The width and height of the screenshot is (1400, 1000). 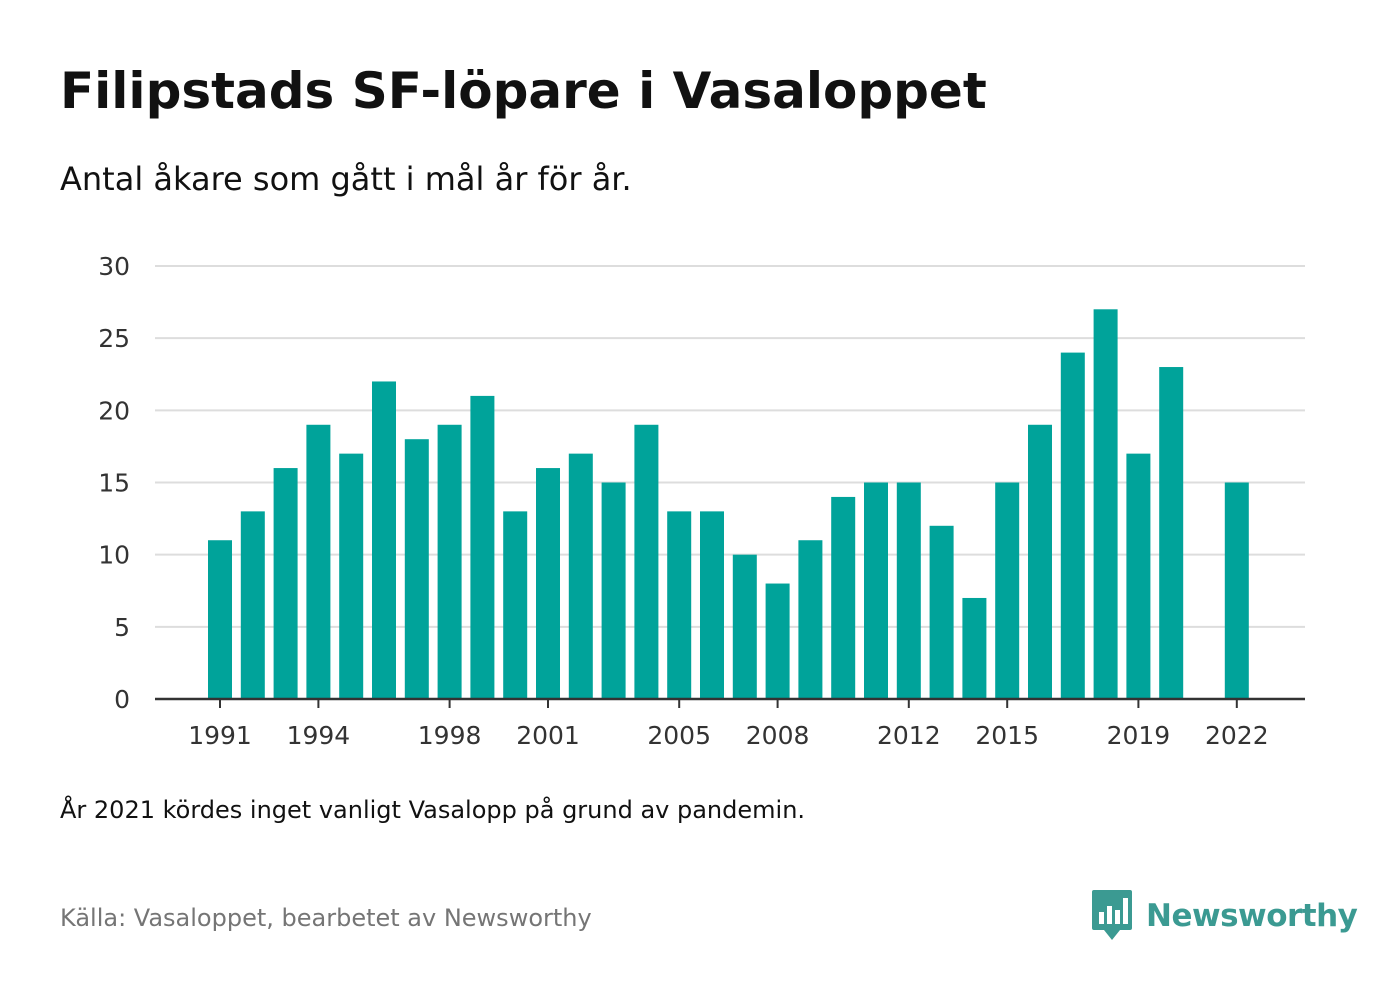 I want to click on x-tick-label-2005: 2005, so click(x=679, y=735).